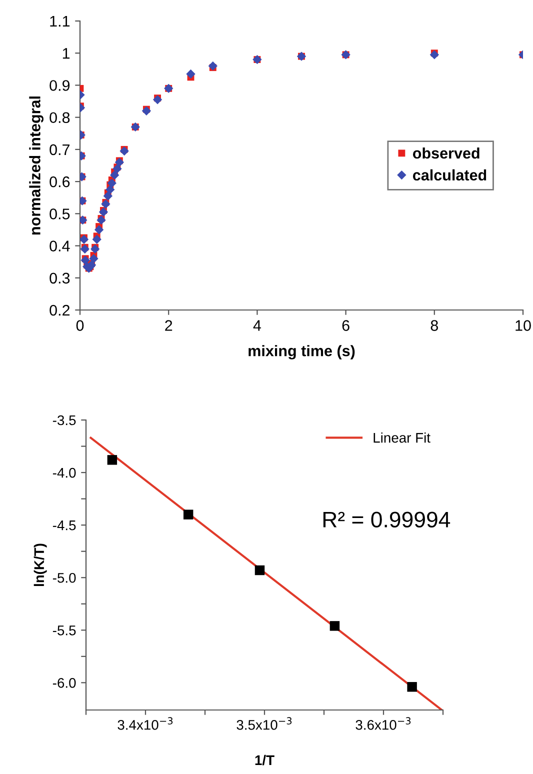 This screenshot has width=533, height=774. I want to click on legend-label: Linear Fit, so click(402, 437).